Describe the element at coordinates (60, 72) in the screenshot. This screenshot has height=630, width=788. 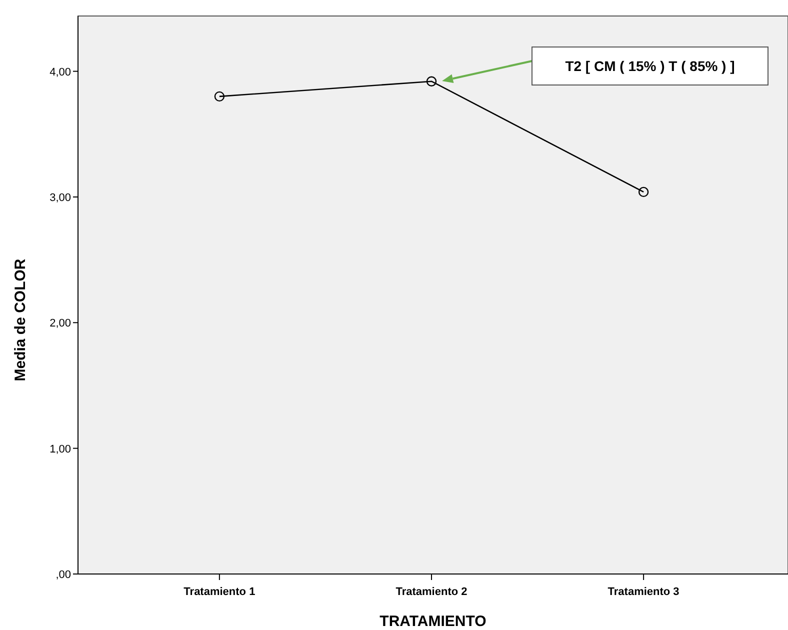
I see `y-tick-label: 4,00` at that location.